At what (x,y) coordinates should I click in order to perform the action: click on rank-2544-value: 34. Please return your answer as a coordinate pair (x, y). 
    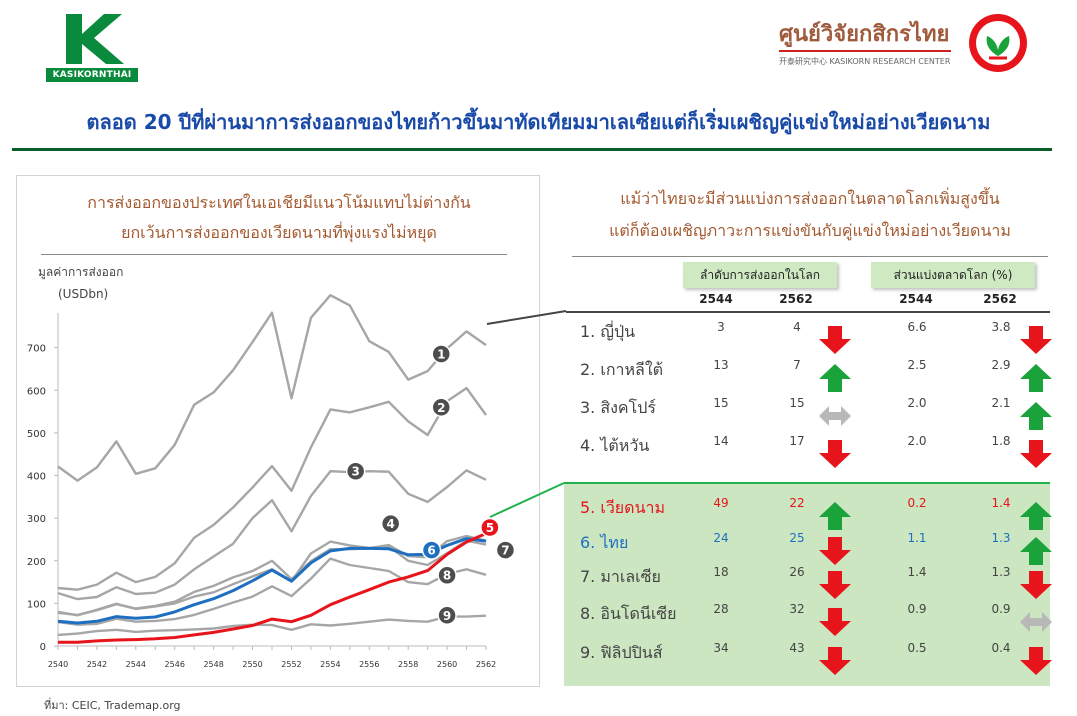
    Looking at the image, I should click on (721, 648).